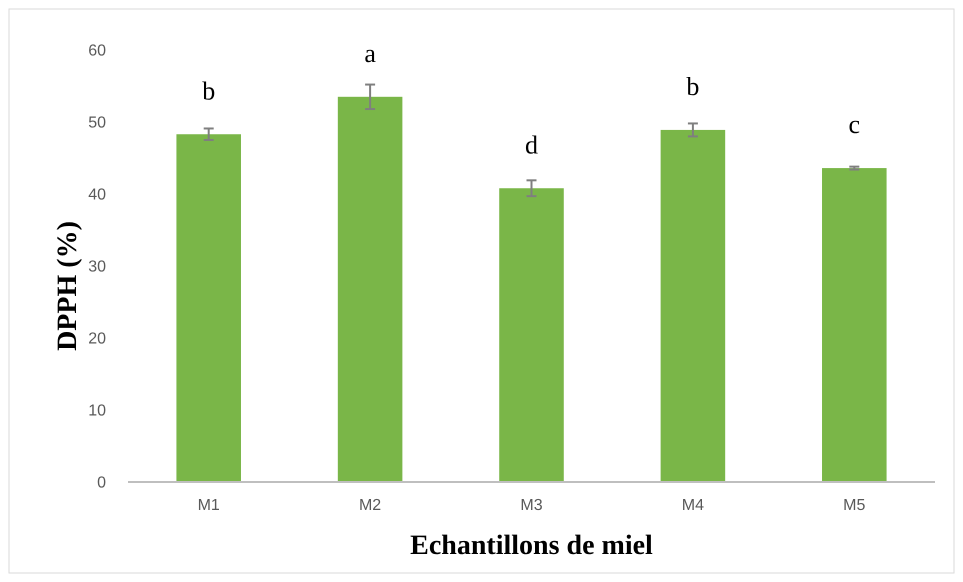 Image resolution: width=963 pixels, height=582 pixels. I want to click on annotation: c, so click(854, 125).